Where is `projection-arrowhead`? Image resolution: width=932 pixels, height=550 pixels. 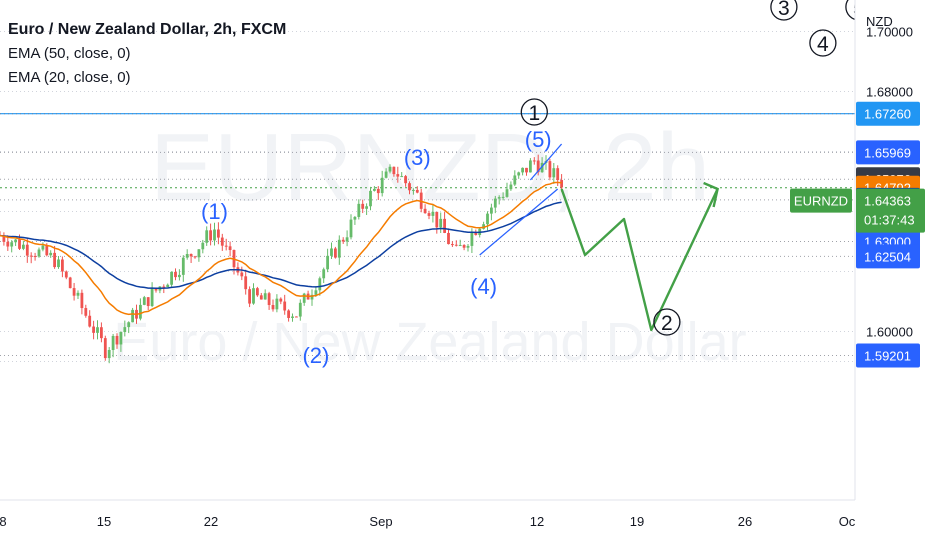
projection-arrowhead is located at coordinates (711, 194).